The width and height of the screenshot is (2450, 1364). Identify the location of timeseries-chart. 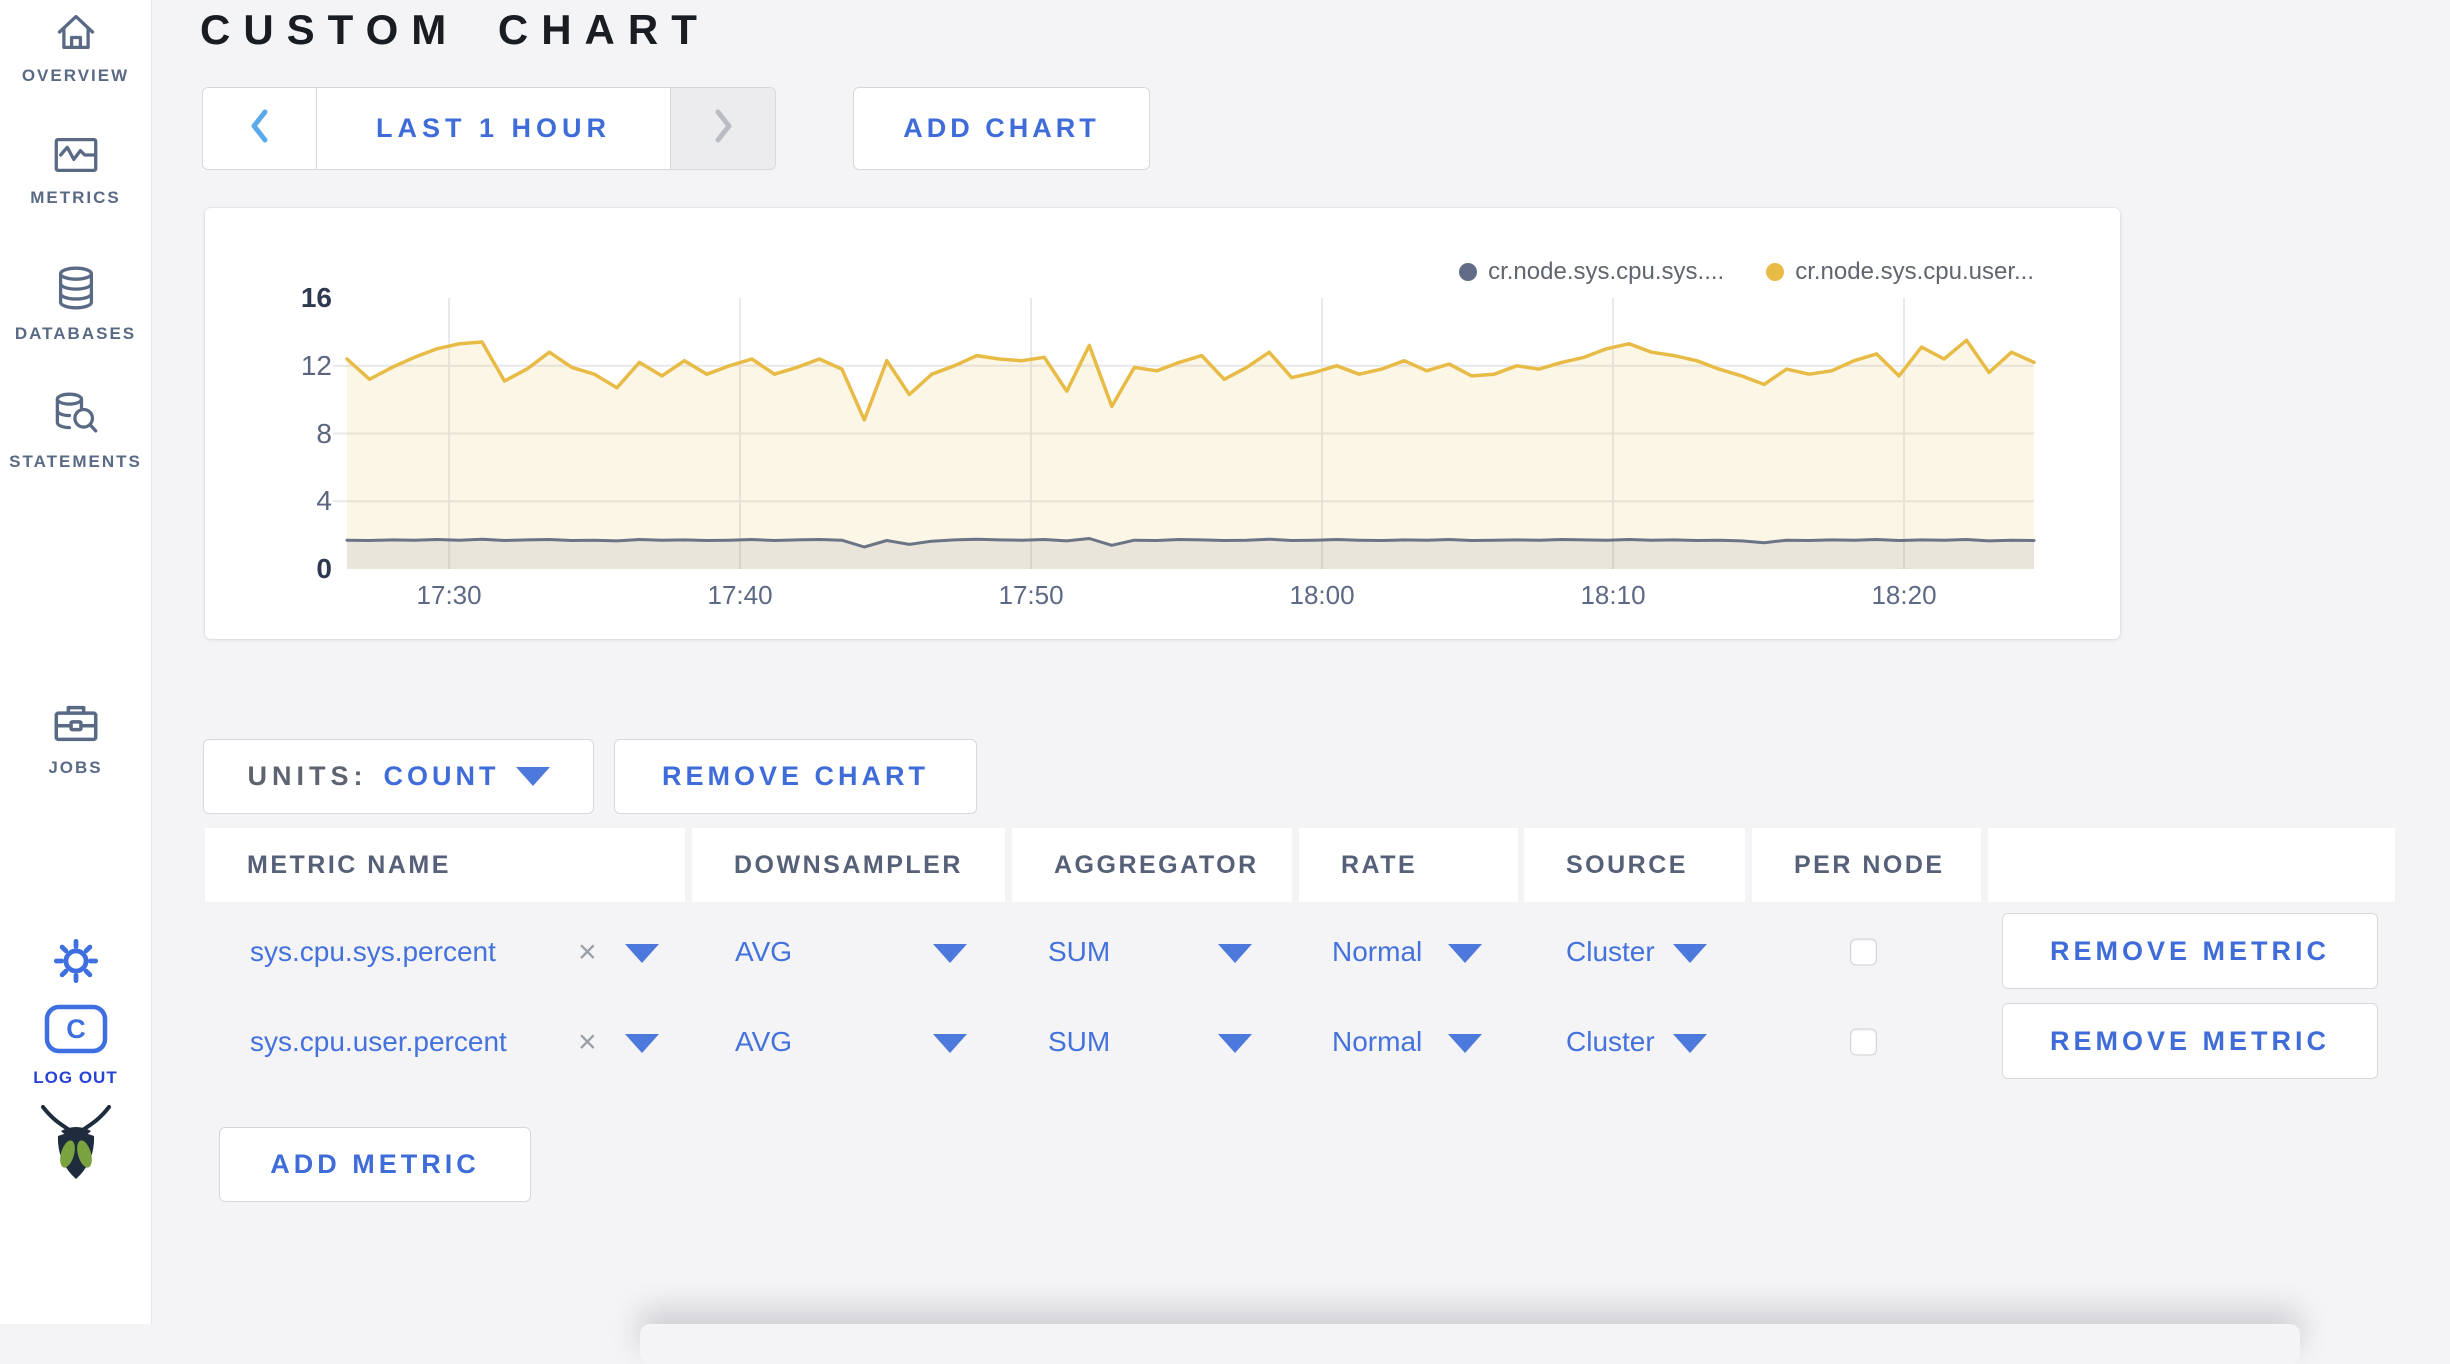
(1184, 433).